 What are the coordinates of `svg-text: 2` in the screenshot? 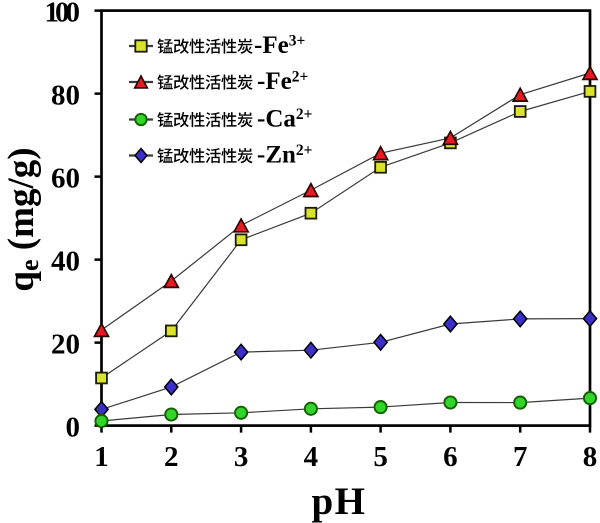 It's located at (171, 457).